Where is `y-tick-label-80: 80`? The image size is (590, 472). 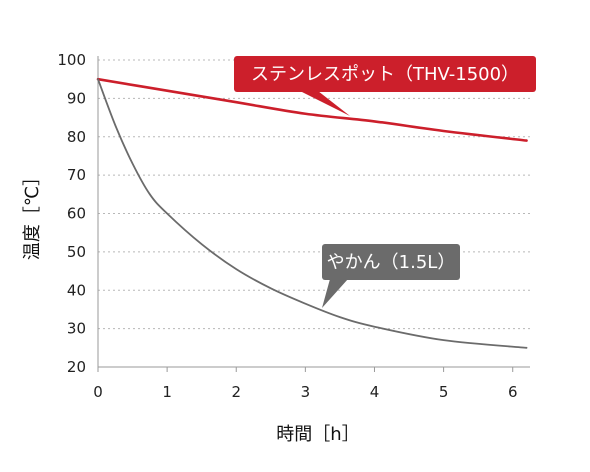 y-tick-label-80: 80 is located at coordinates (76, 137).